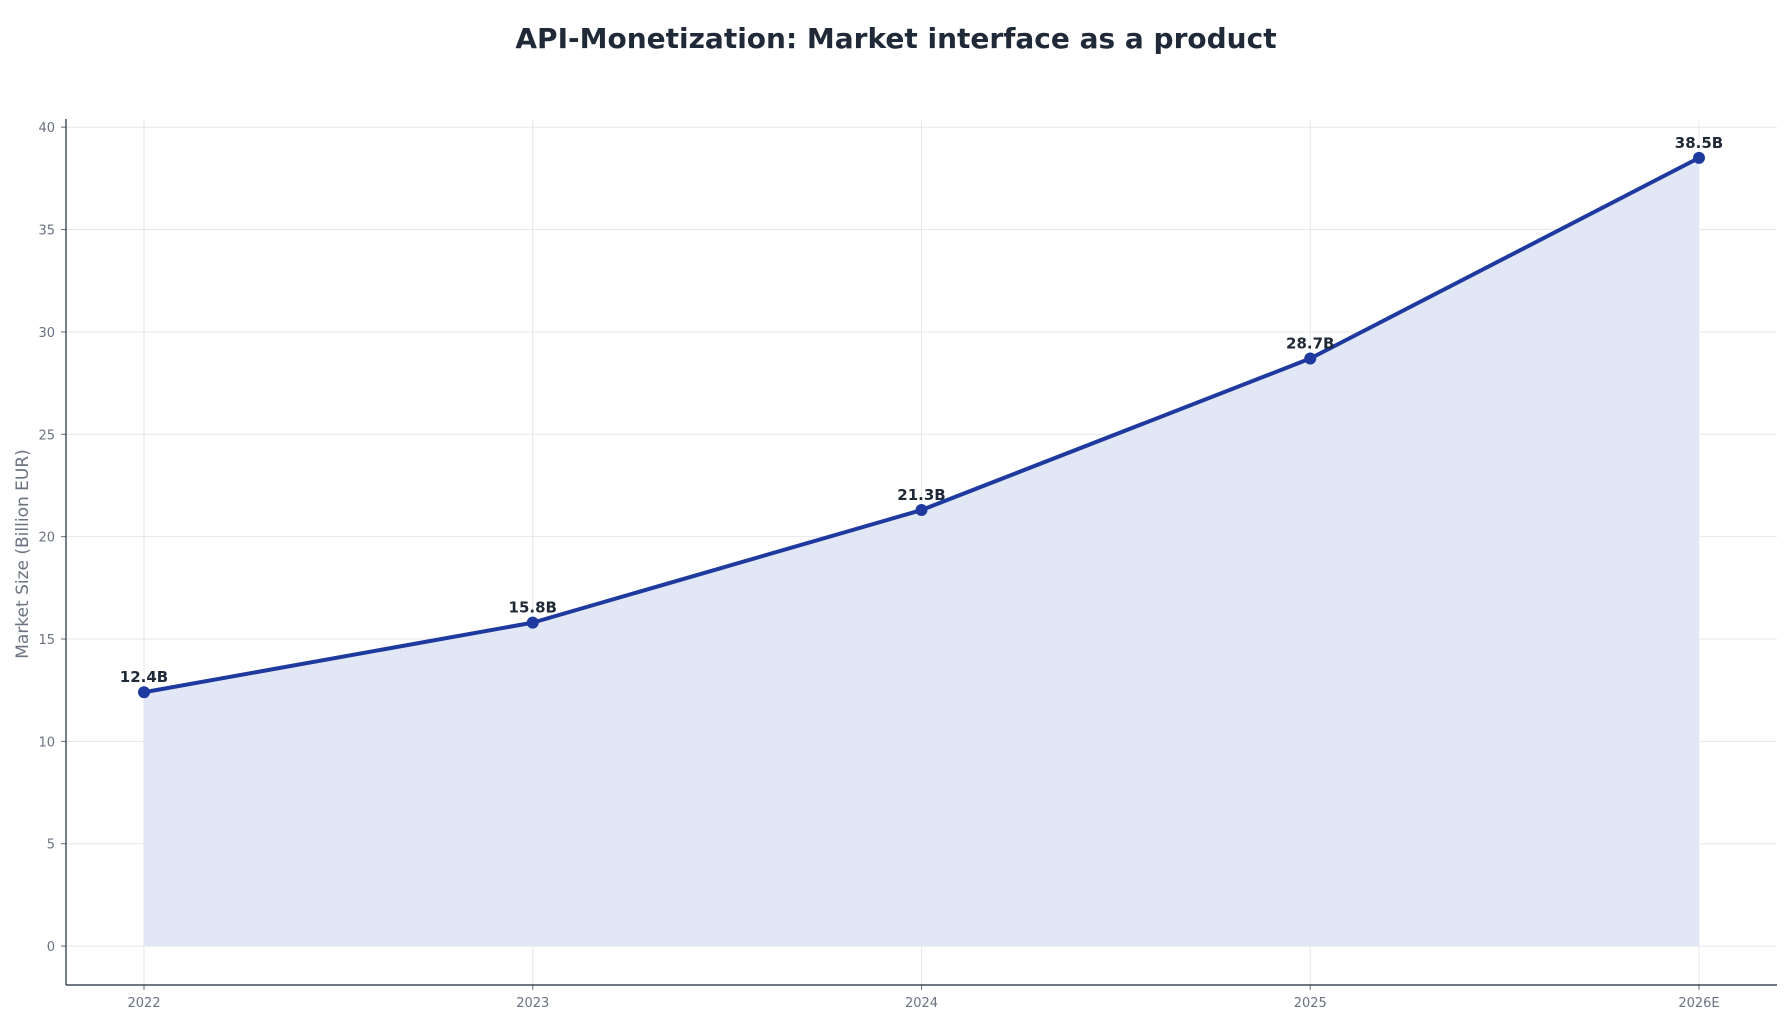 The width and height of the screenshot is (1792, 1024). I want to click on y-tick-label: 40, so click(46, 128).